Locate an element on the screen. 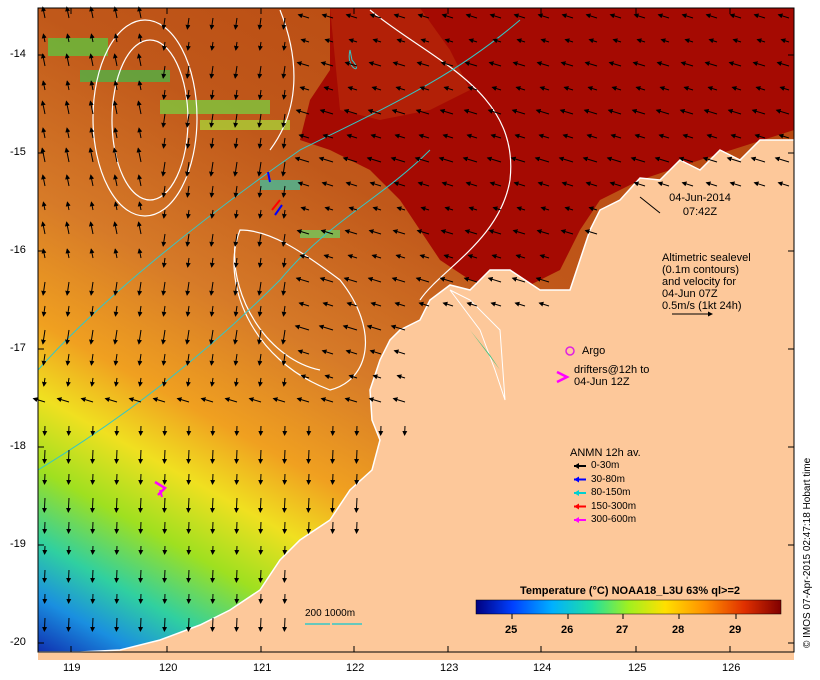  sealevel-line: 0.5m/s (1kt 24h) is located at coordinates (702, 306).